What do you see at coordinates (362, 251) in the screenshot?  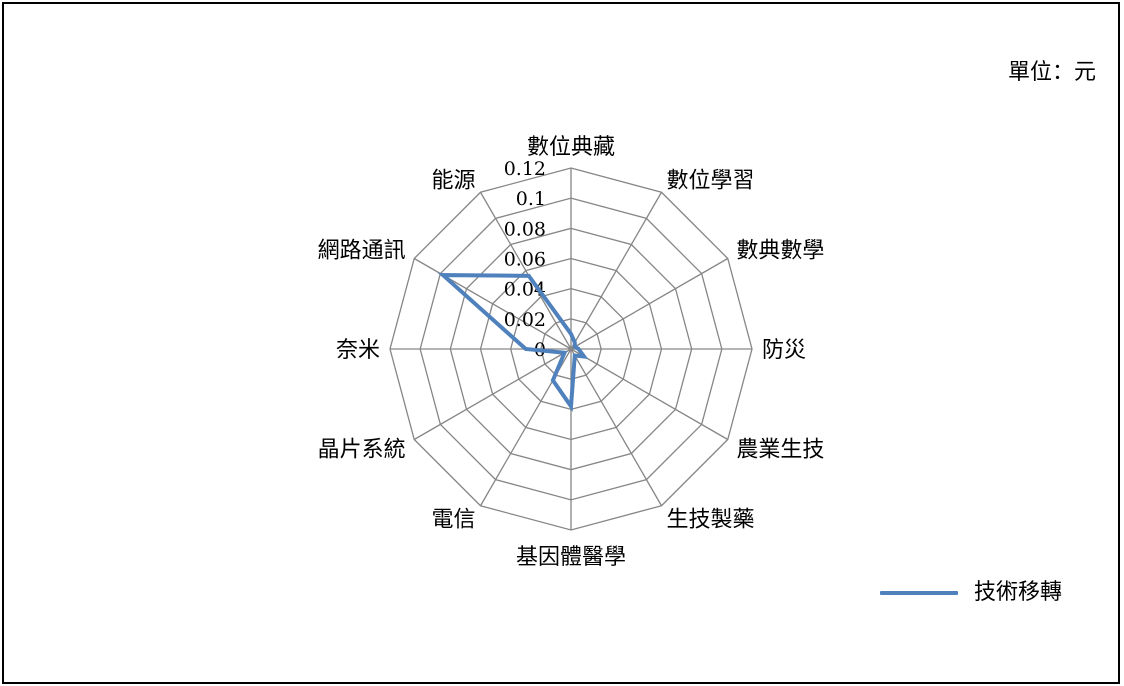 I see `category-label: 網路通訊` at bounding box center [362, 251].